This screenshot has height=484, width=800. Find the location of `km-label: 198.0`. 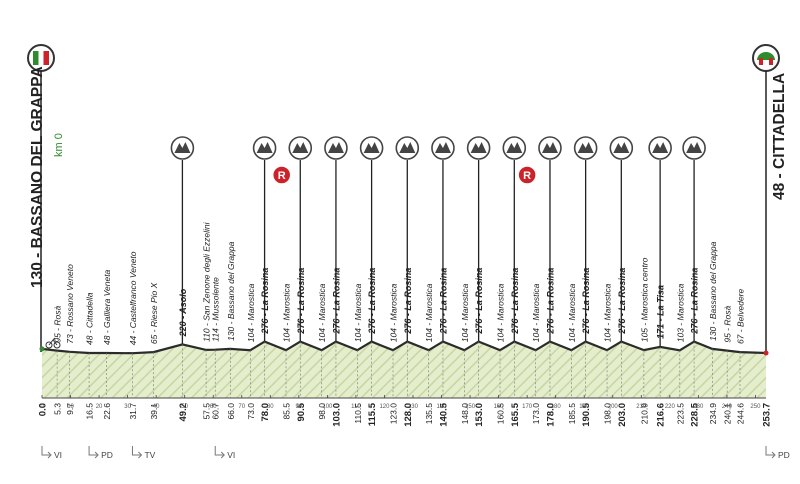

km-label: 198.0 is located at coordinates (608, 414).